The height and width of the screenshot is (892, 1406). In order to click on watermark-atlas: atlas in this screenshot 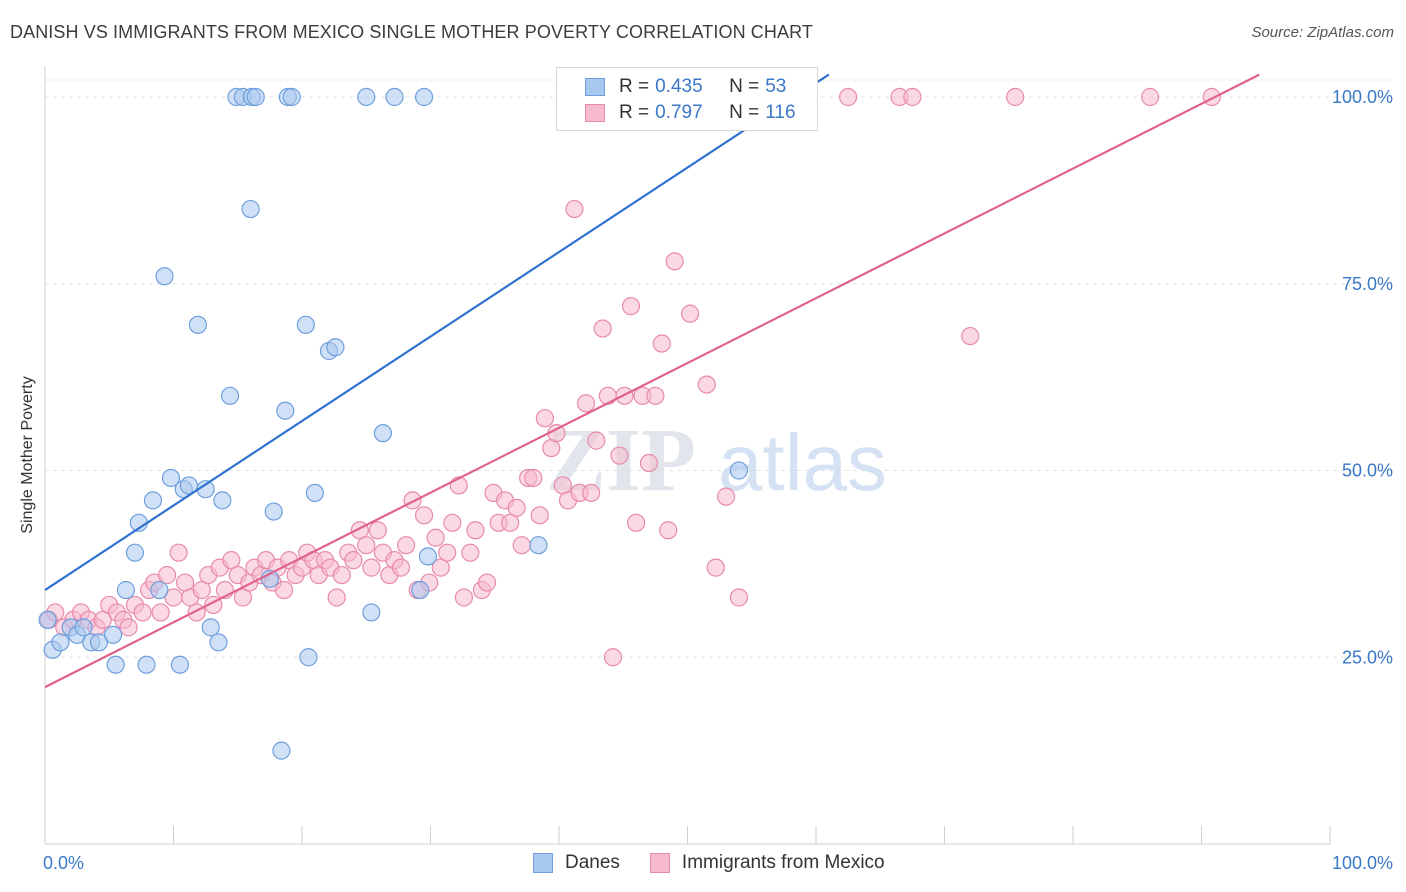, I will do `click(802, 462)`.